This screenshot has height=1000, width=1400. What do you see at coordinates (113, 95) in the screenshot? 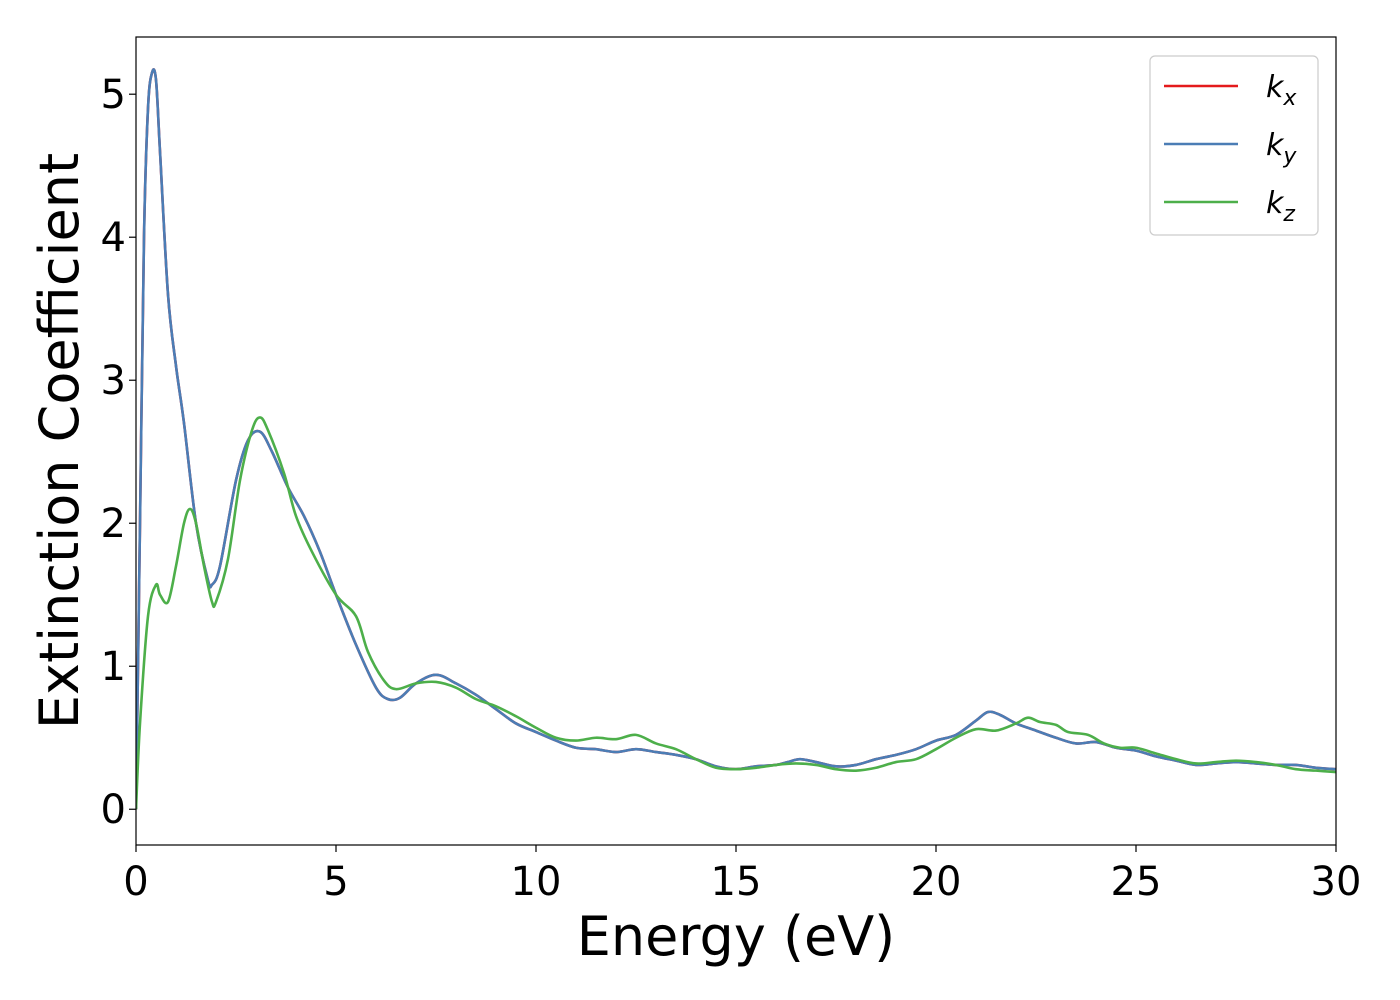
I see `y-tick-label: 5` at bounding box center [113, 95].